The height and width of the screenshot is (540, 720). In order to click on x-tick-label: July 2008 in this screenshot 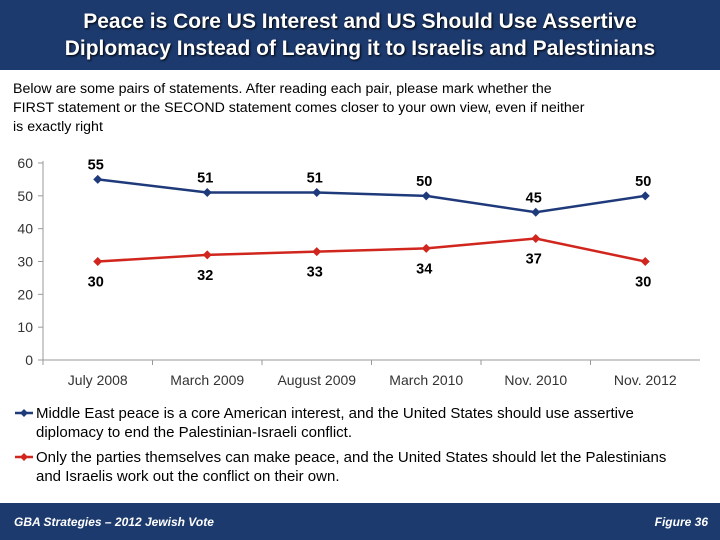, I will do `click(98, 380)`.